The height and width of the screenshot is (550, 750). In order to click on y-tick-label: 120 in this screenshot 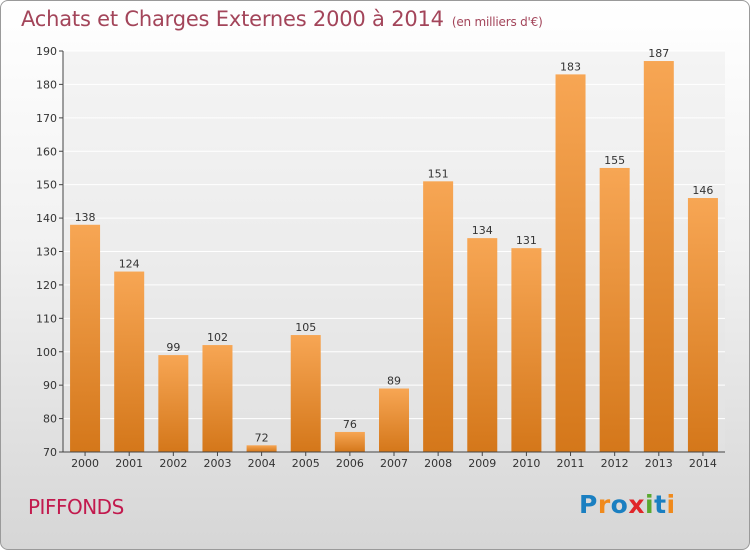, I will do `click(46, 285)`.